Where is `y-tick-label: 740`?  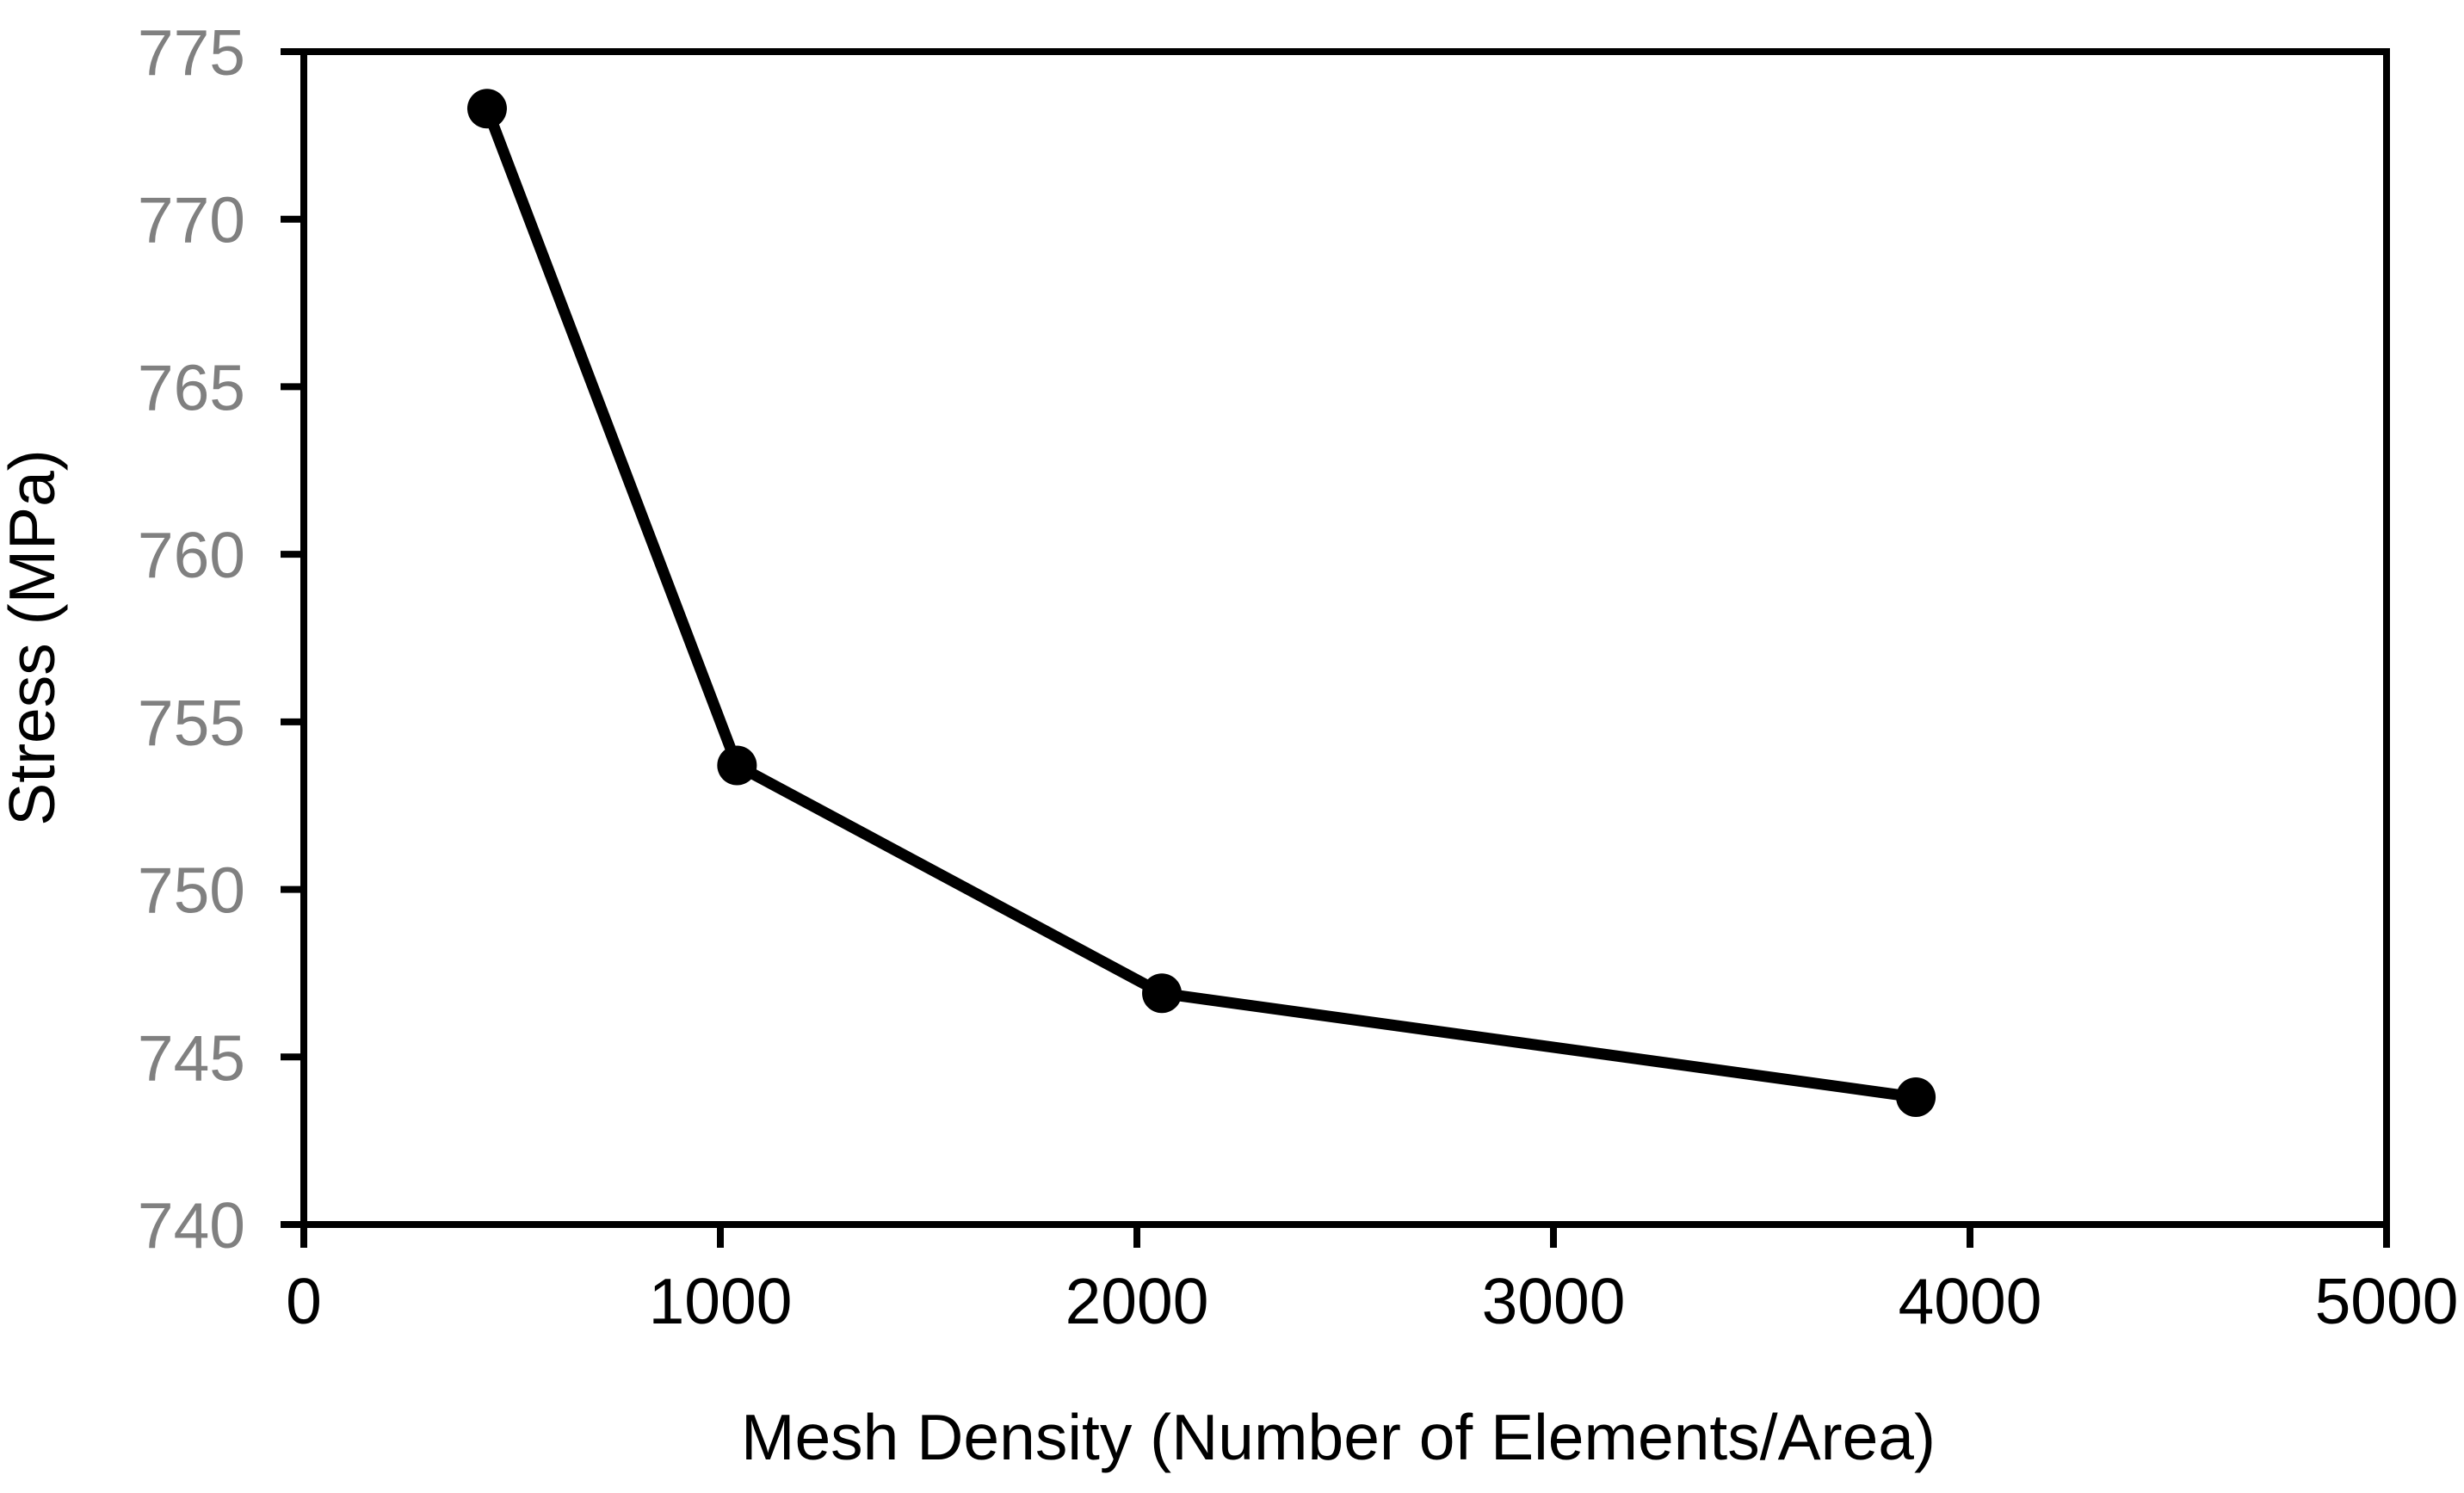
y-tick-label: 740 is located at coordinates (191, 1225).